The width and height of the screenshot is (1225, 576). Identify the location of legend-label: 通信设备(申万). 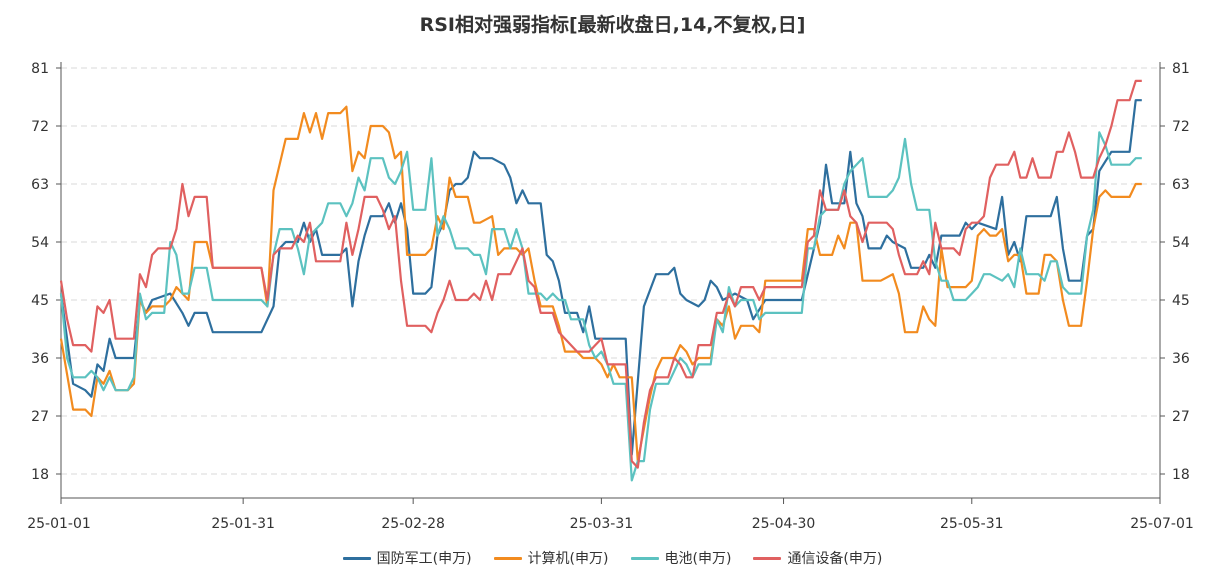
(835, 559).